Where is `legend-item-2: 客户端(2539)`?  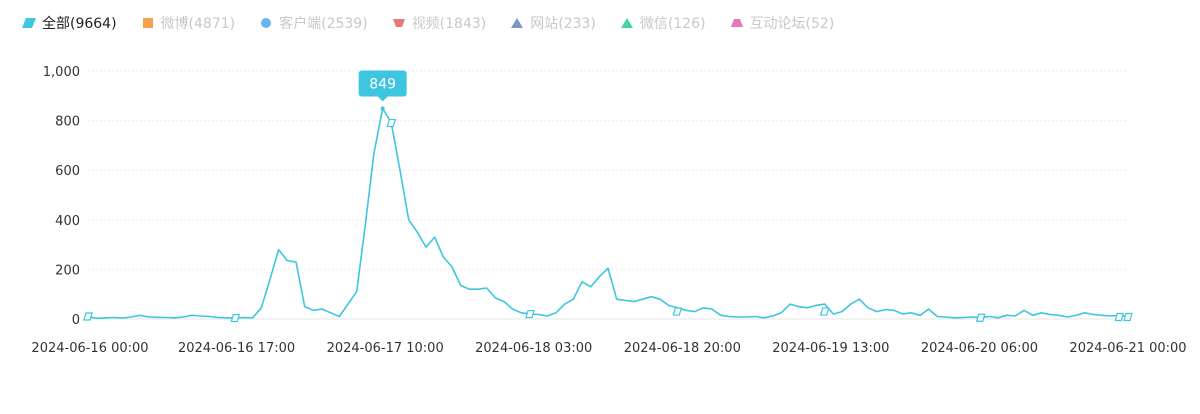 legend-item-2: 客户端(2539) is located at coordinates (313, 23).